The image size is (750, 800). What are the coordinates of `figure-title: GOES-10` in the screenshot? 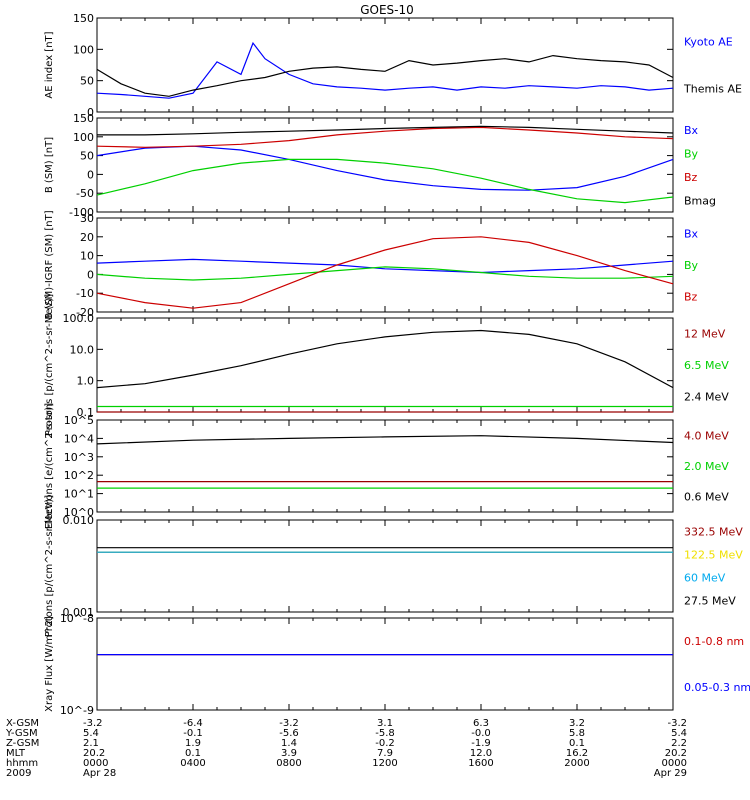 It's located at (387, 10).